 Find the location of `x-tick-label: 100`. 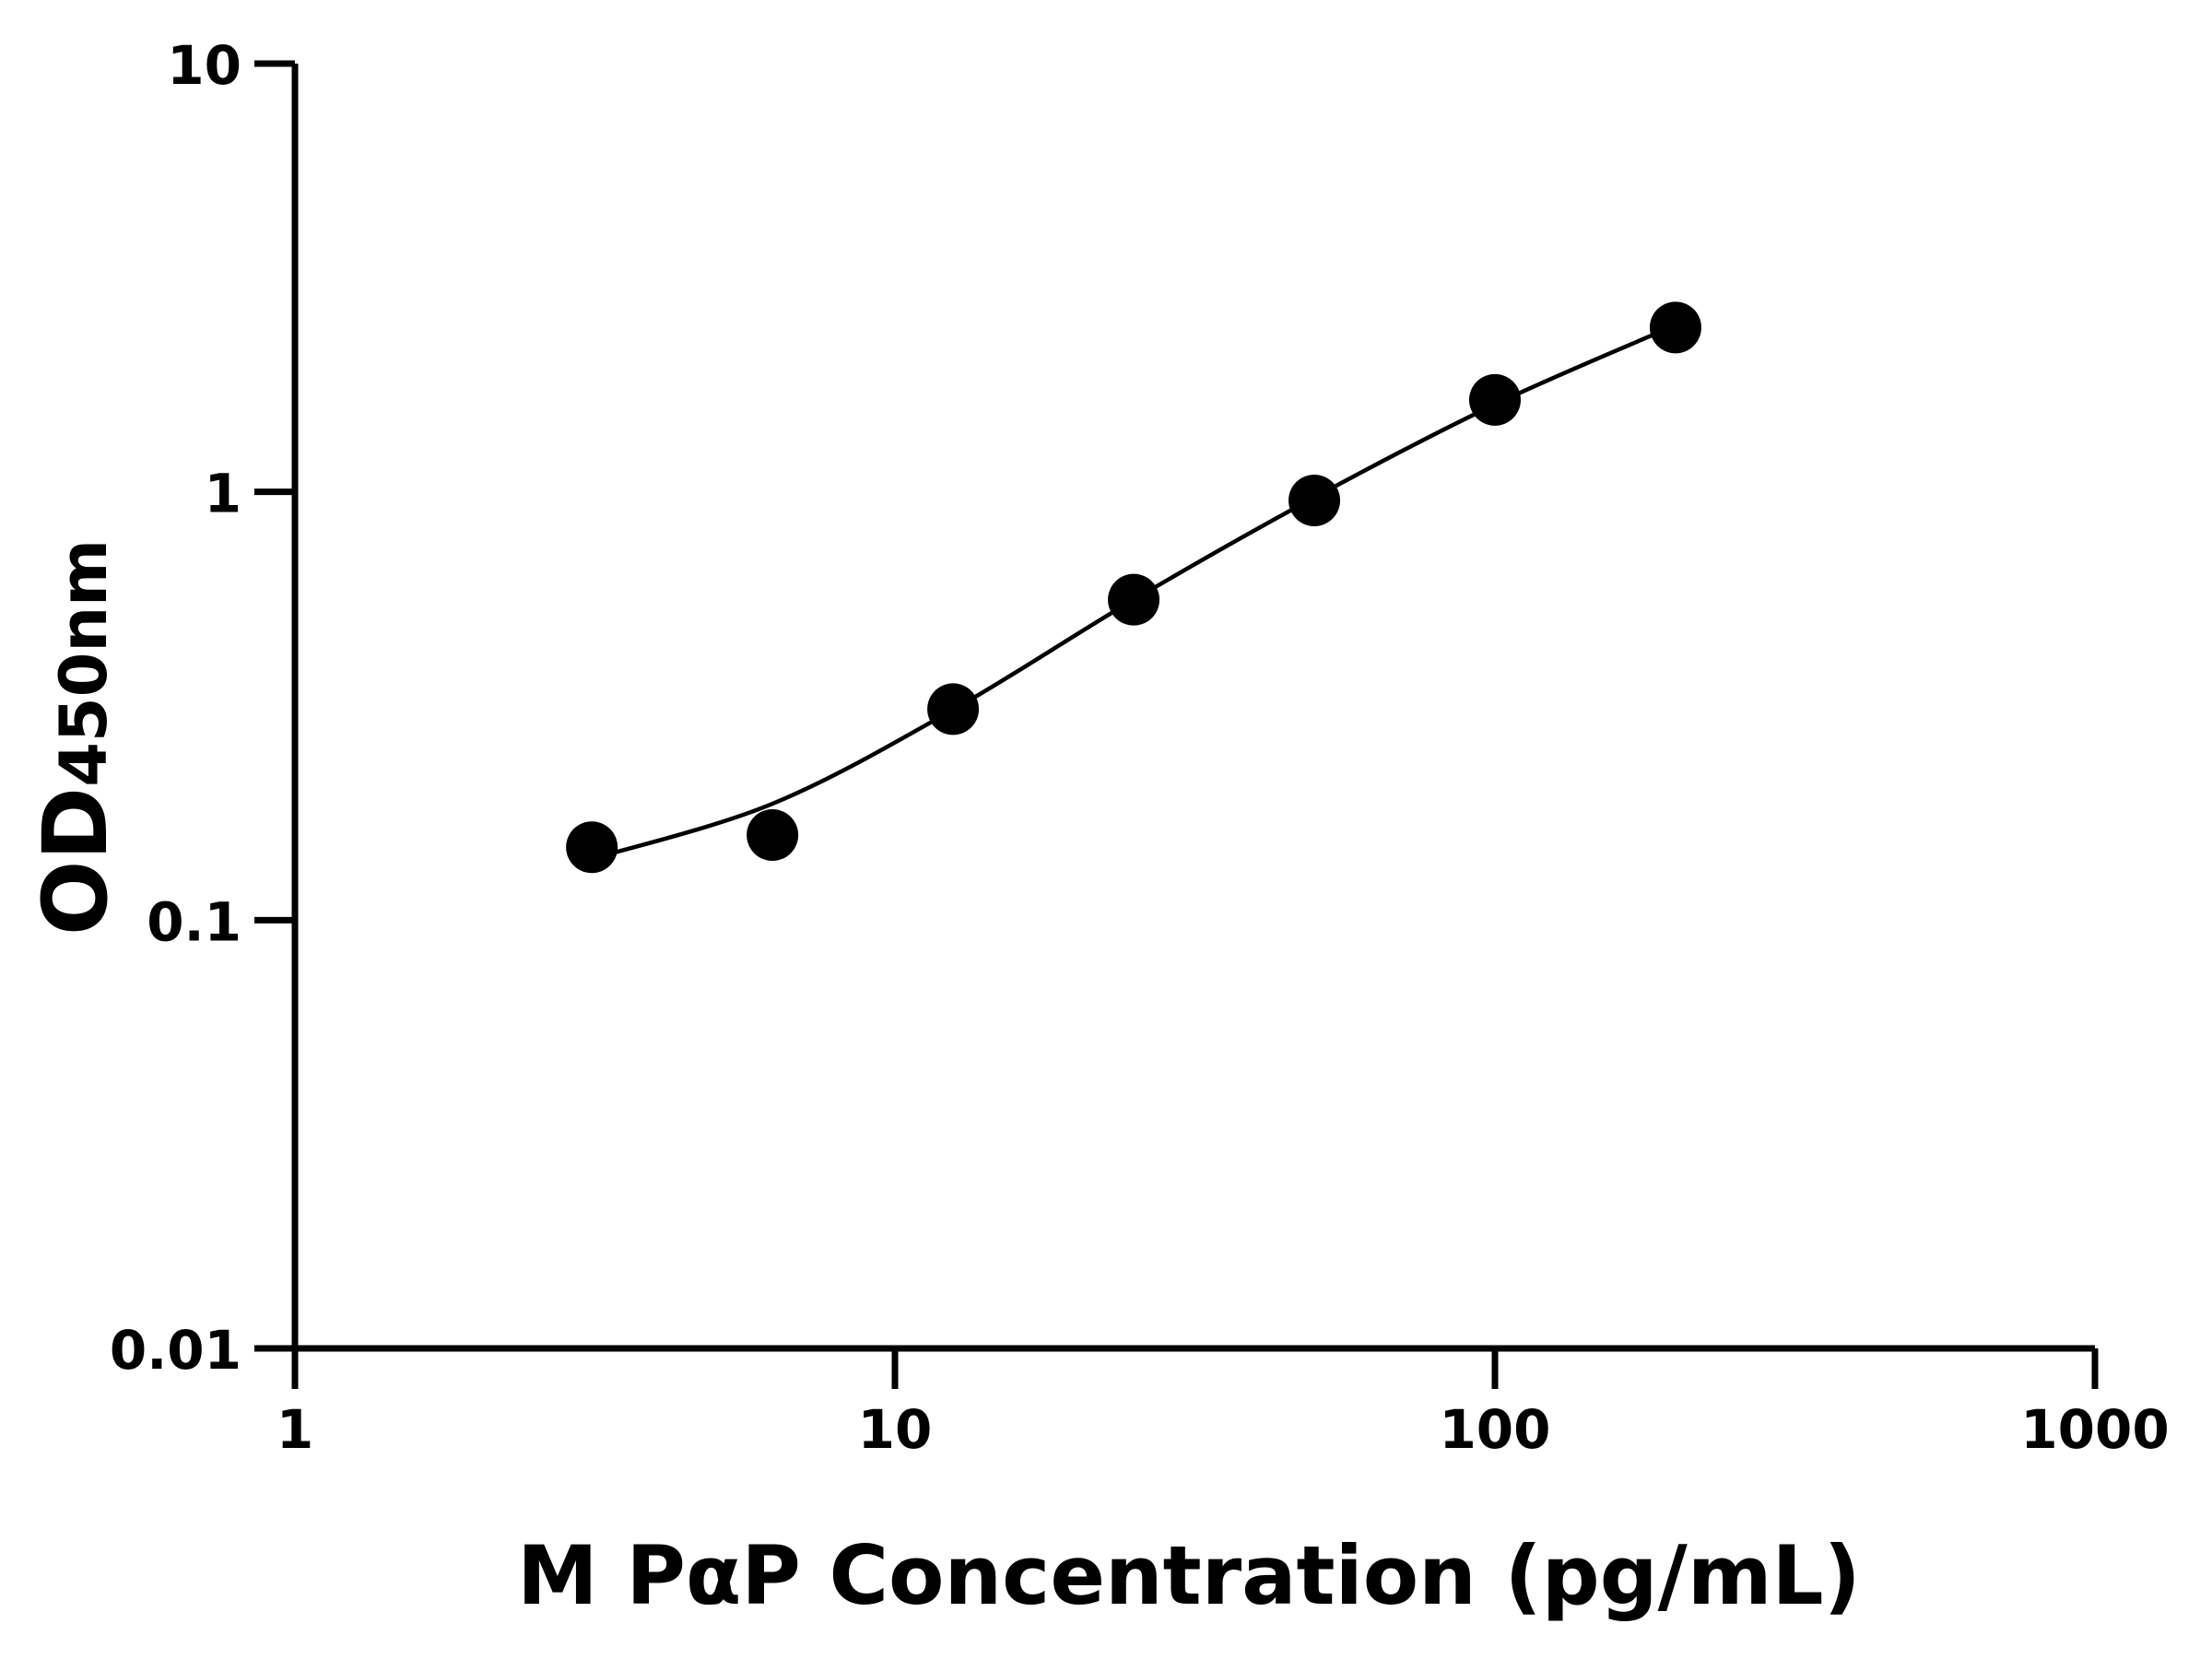

x-tick-label: 100 is located at coordinates (1494, 1429).